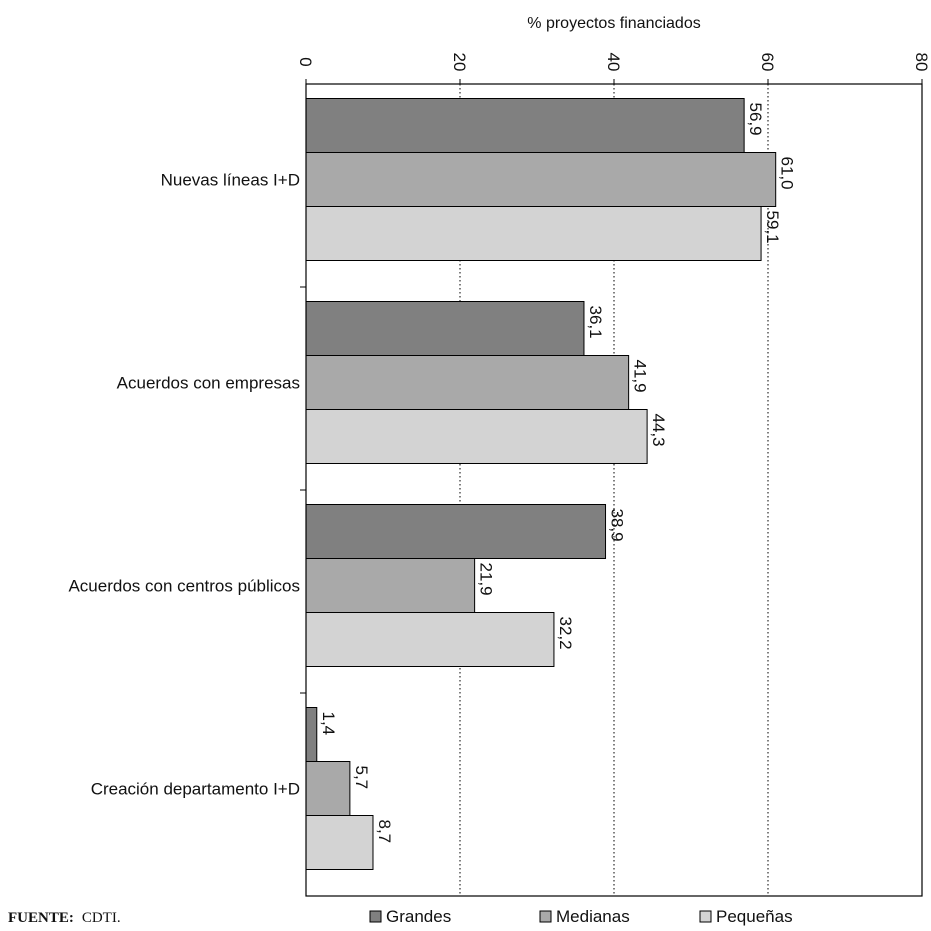 This screenshot has height=931, width=931. What do you see at coordinates (476, 436) in the screenshot?
I see `bar-pequeñas-2` at bounding box center [476, 436].